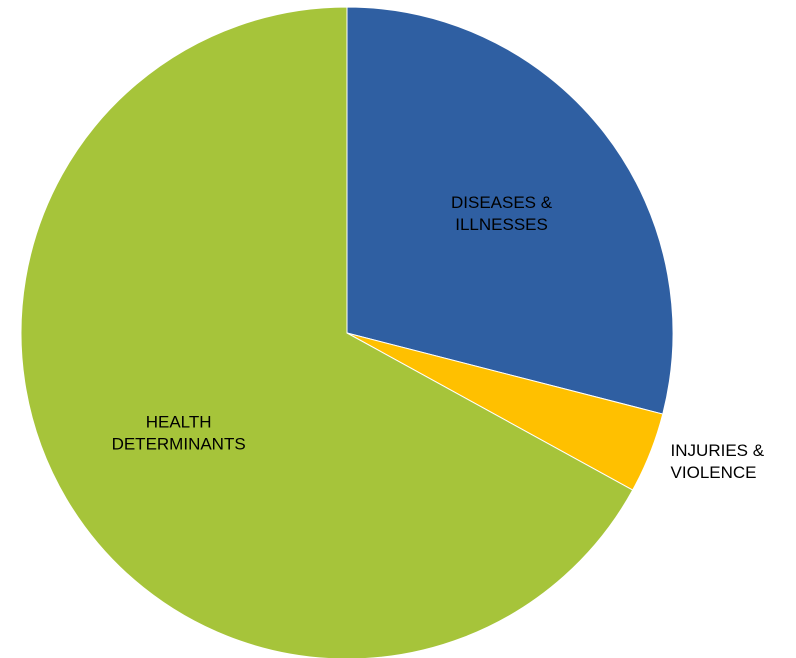 The height and width of the screenshot is (658, 796). Describe the element at coordinates (501, 224) in the screenshot. I see `pie-slice-label-line: ILLNESSES` at that location.